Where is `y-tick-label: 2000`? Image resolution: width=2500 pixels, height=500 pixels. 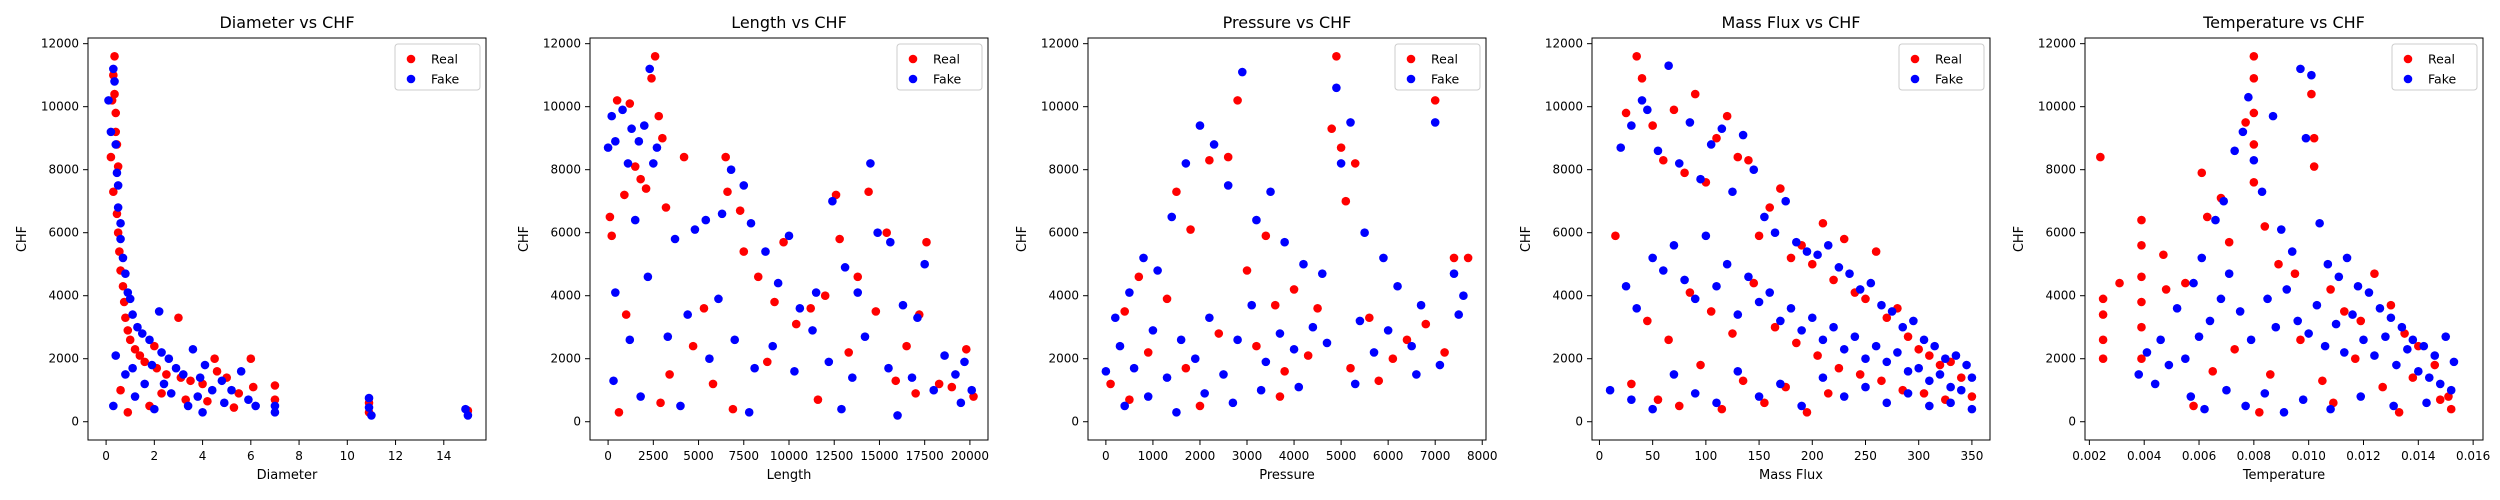
y-tick-label: 2000 is located at coordinates (565, 359).